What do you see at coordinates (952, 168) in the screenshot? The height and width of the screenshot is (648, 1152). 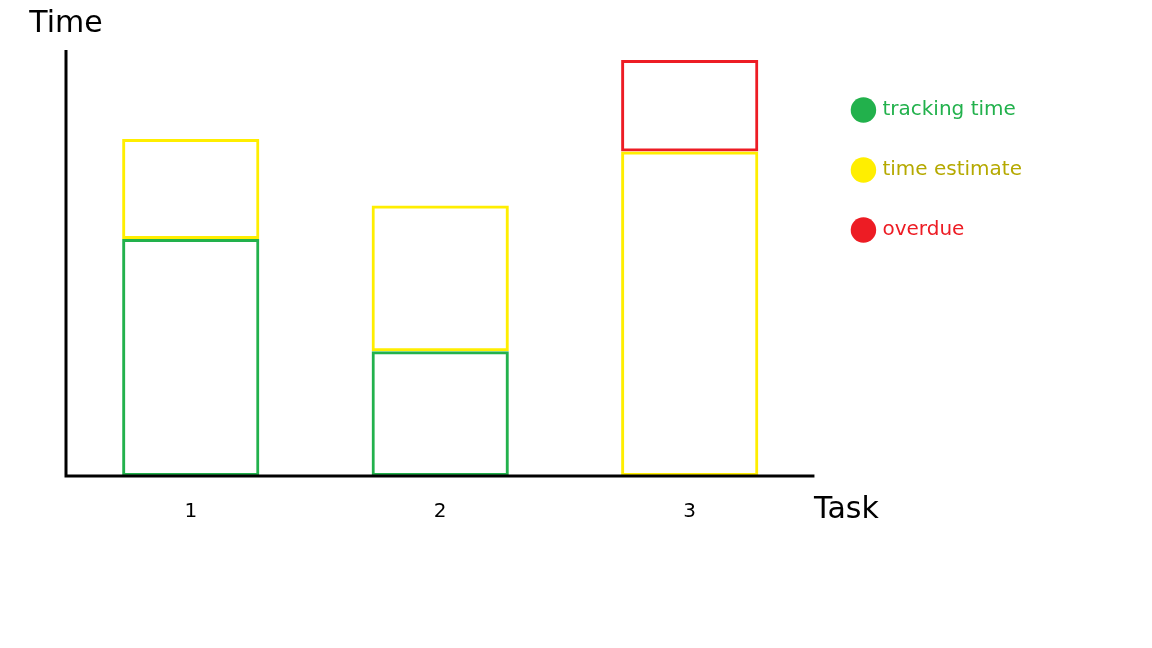 I see `legend-label: time estimate` at bounding box center [952, 168].